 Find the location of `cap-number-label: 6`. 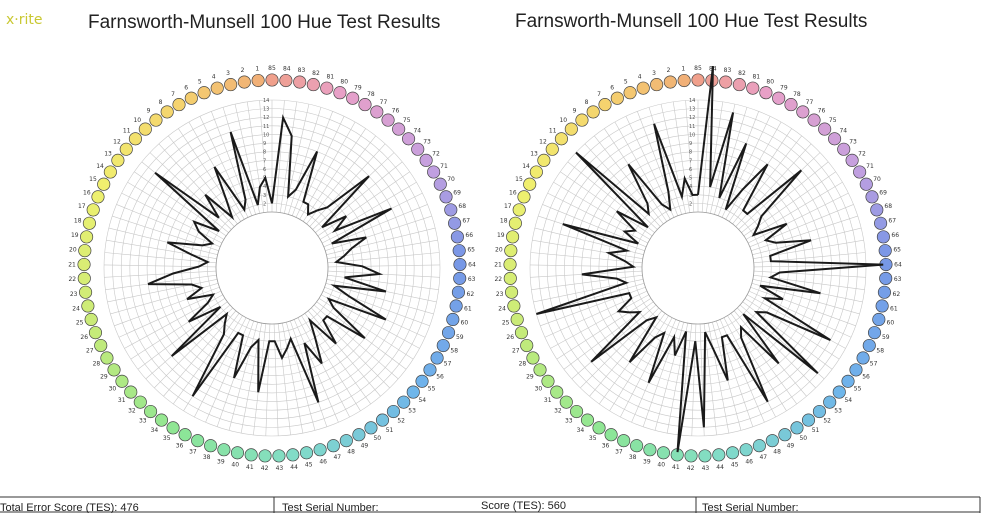

cap-number-label: 6 is located at coordinates (186, 87).